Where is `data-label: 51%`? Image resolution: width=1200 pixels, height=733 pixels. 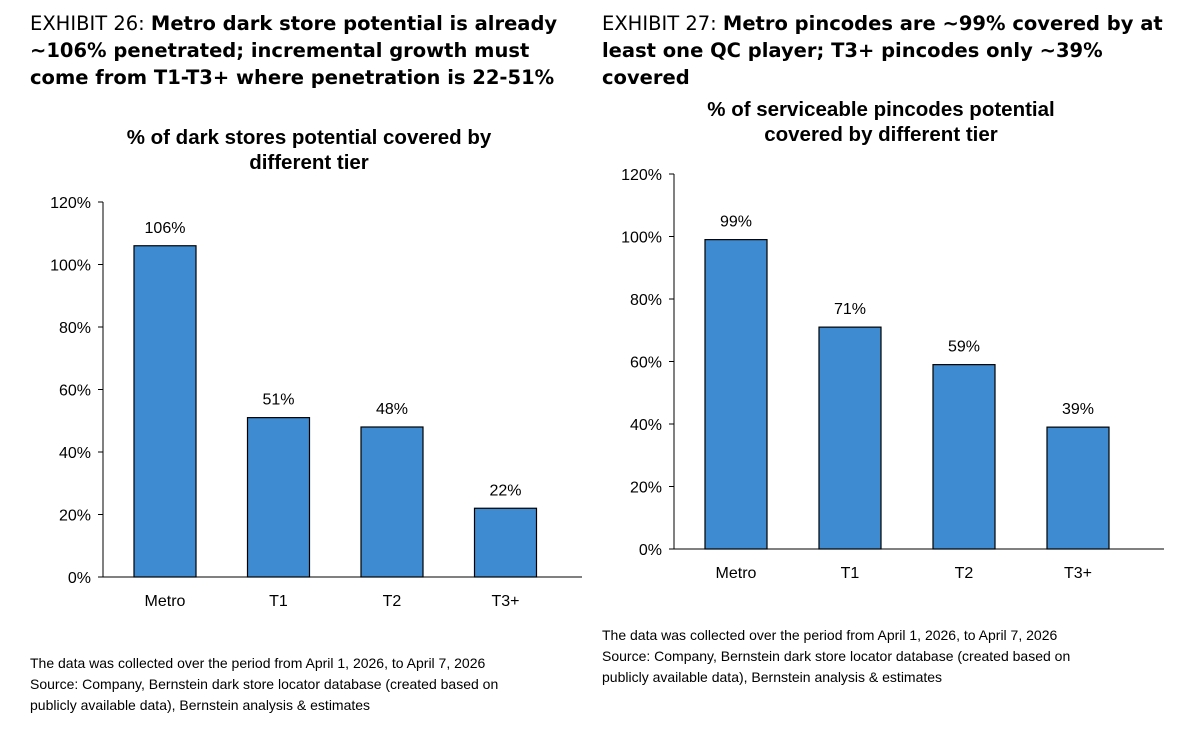
data-label: 51% is located at coordinates (278, 400).